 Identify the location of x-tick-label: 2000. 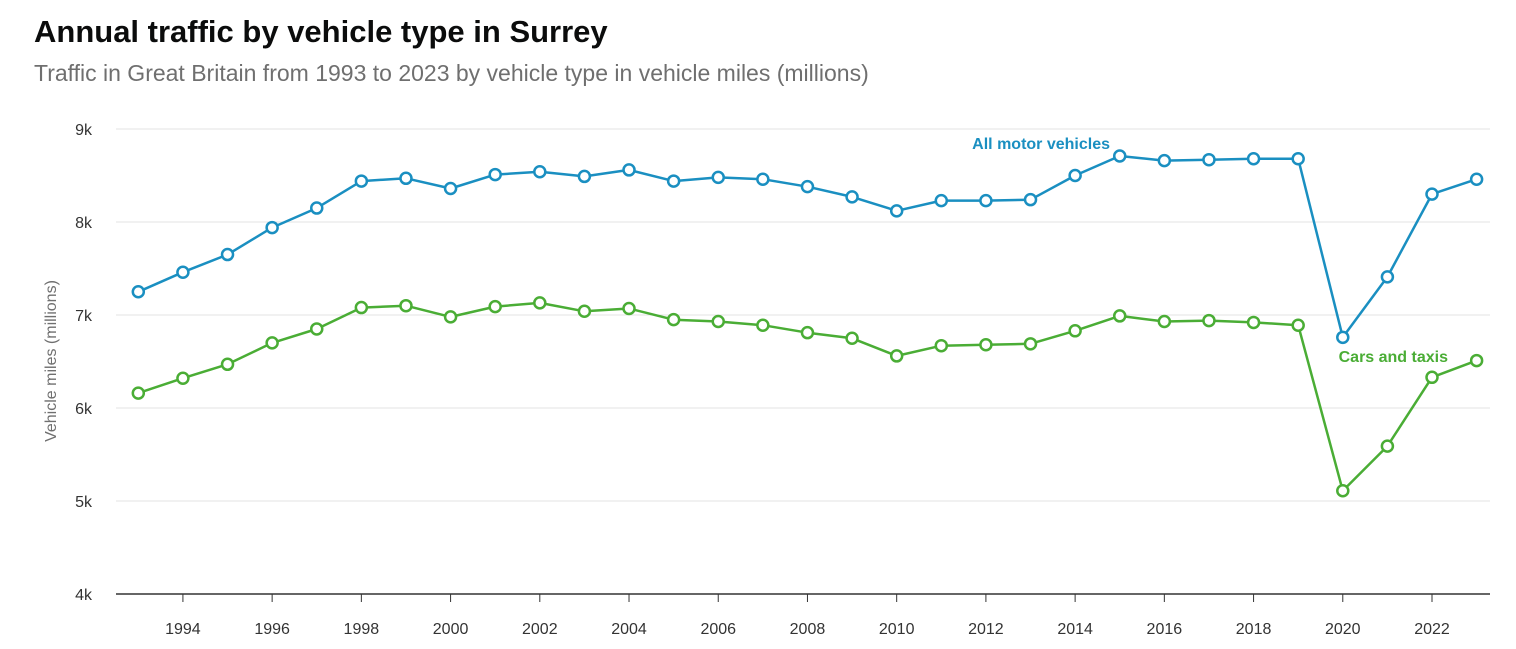
(451, 629).